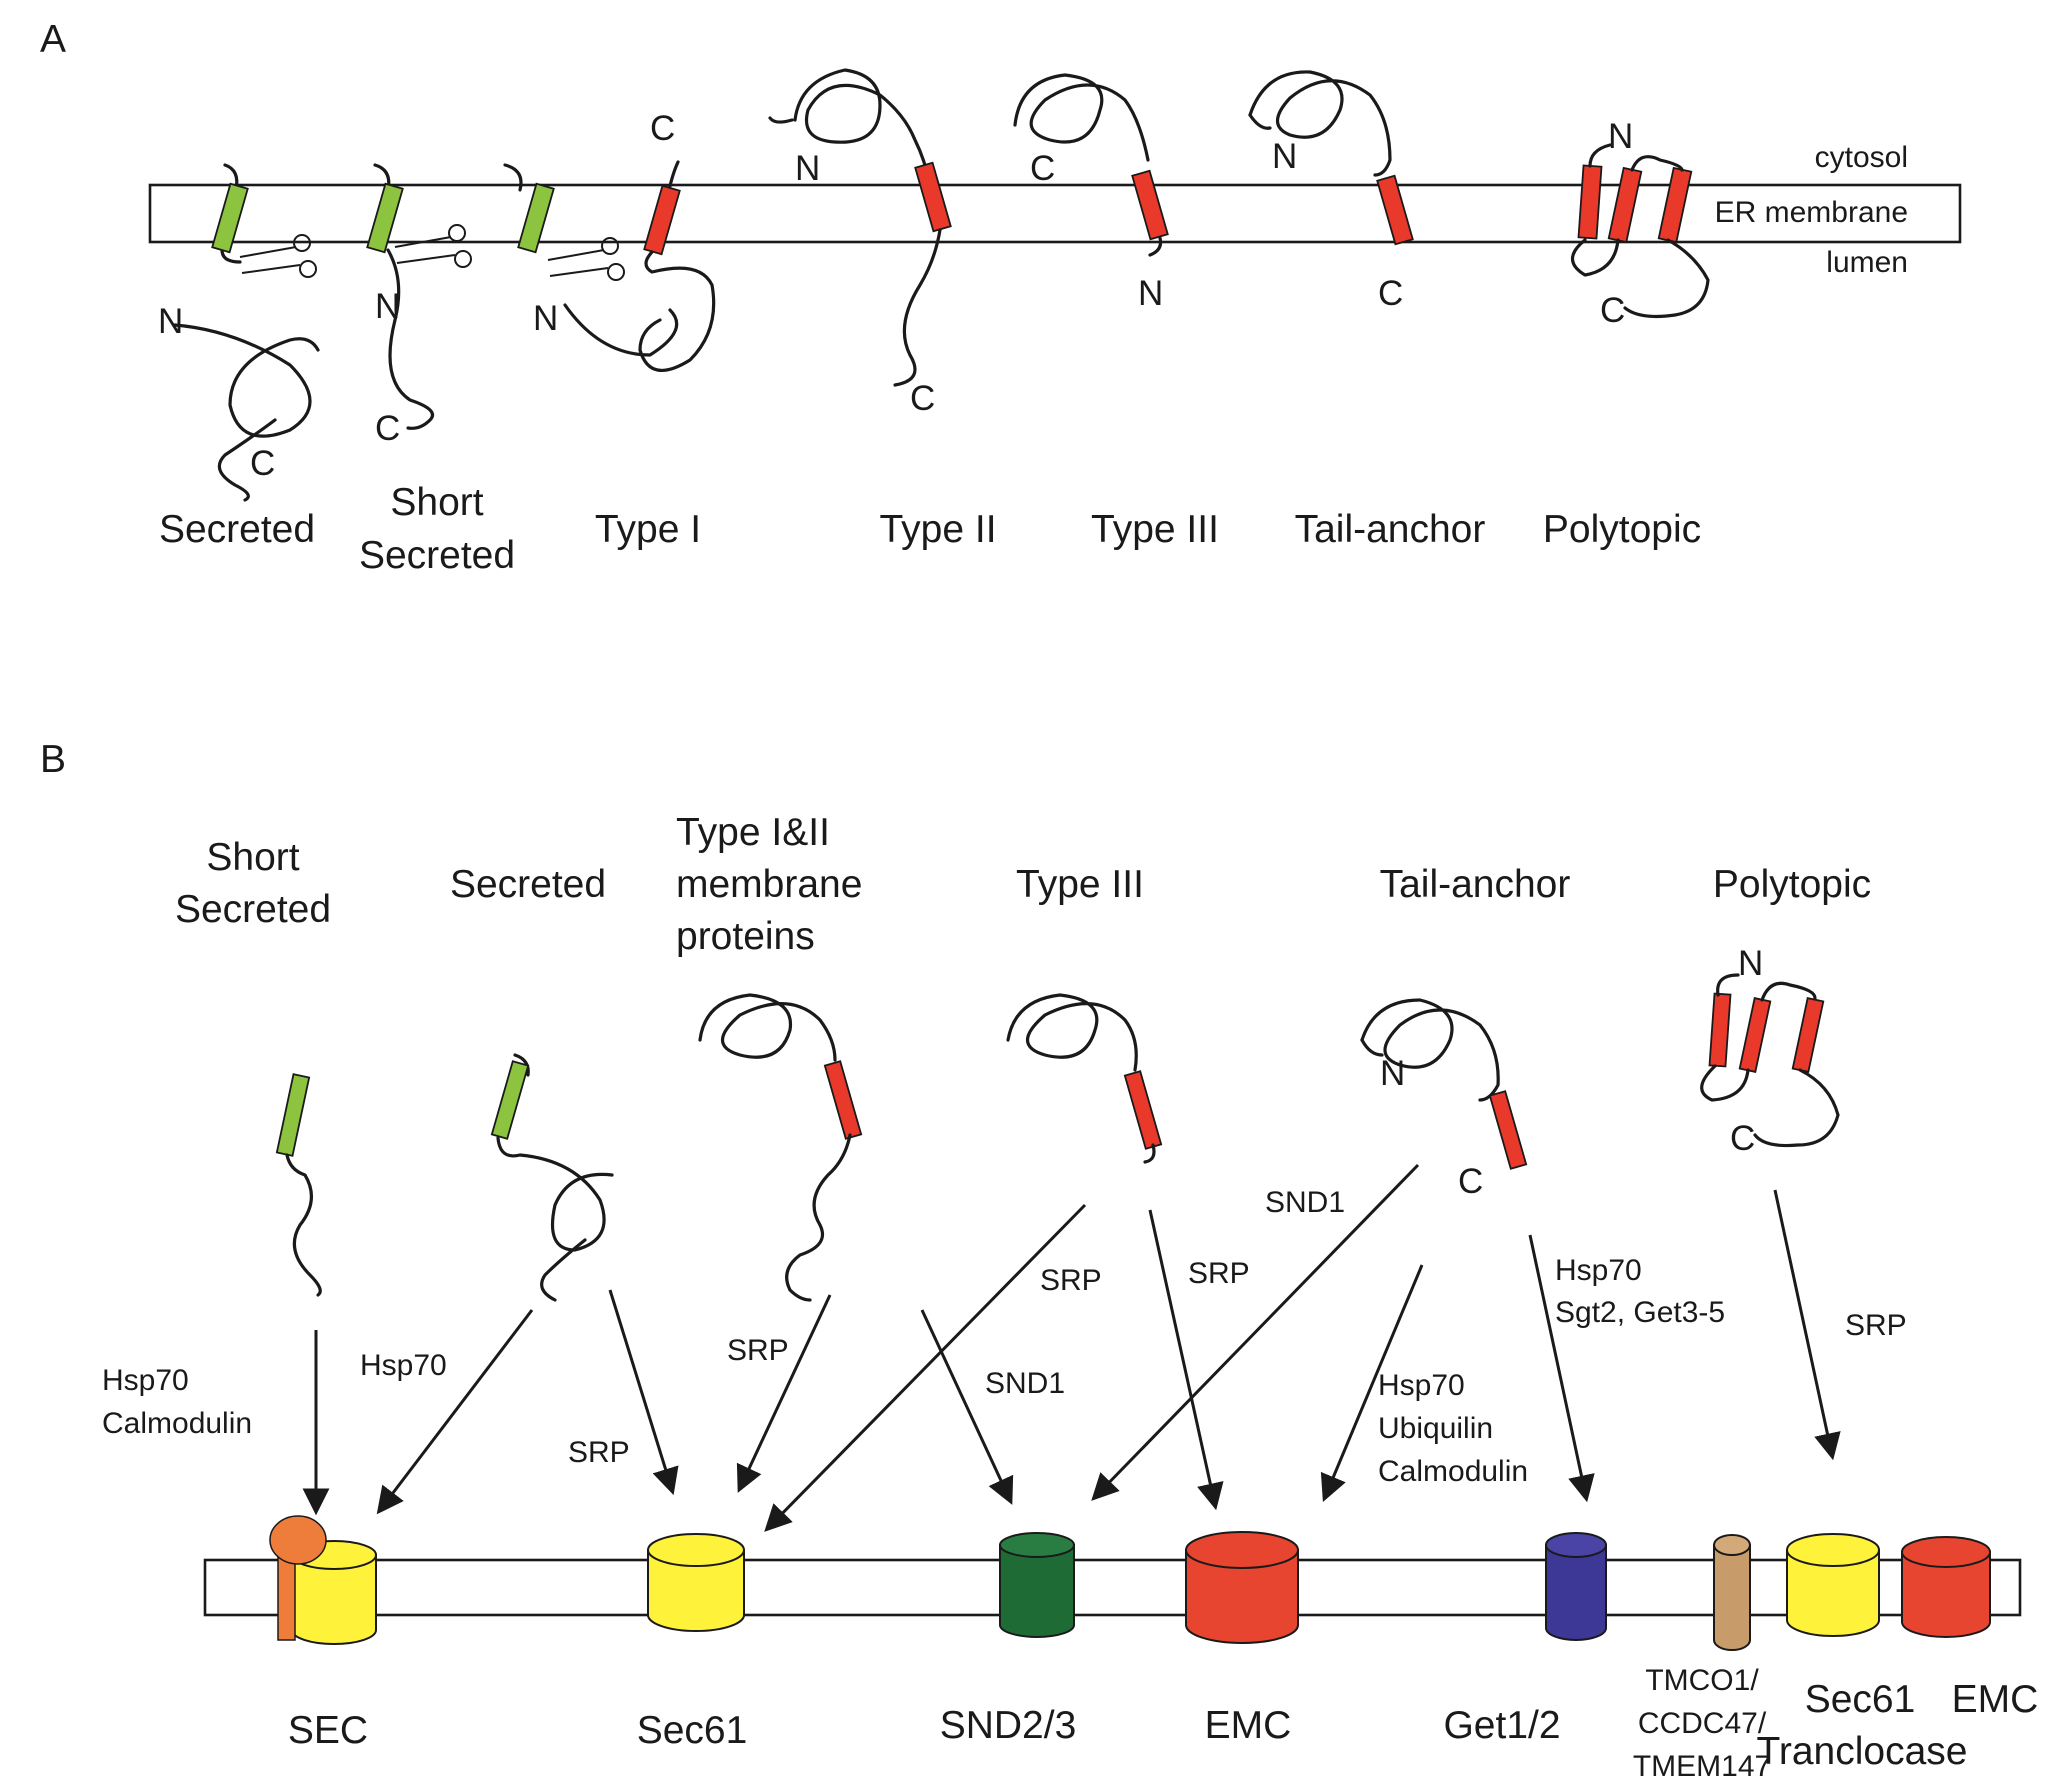  I want to click on tm-helix-type-ii, so click(933, 197).